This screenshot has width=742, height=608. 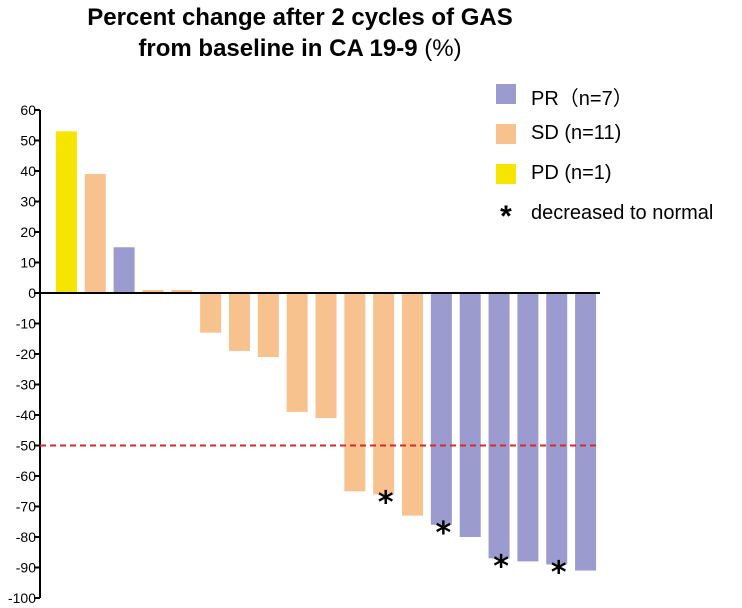 I want to click on chart-title-unit: (%), so click(x=443, y=48).